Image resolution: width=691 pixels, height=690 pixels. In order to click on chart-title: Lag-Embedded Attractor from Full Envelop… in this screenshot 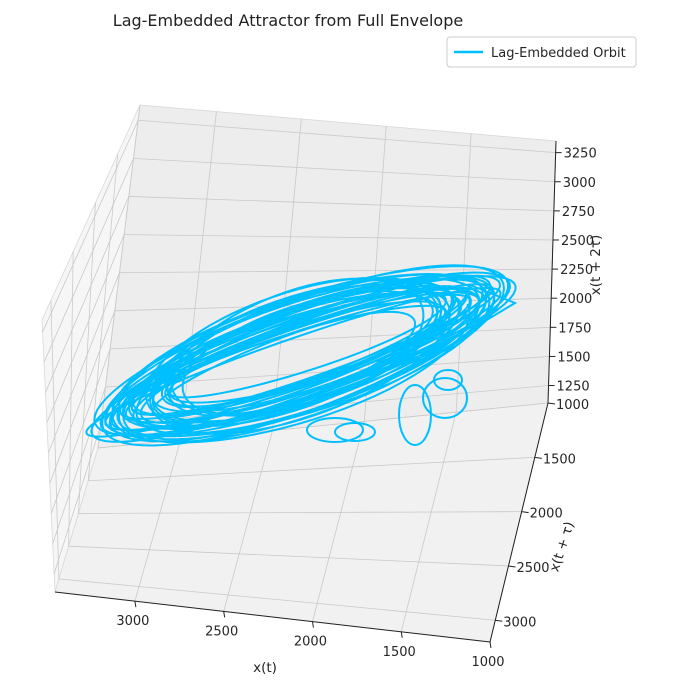, I will do `click(288, 20)`.